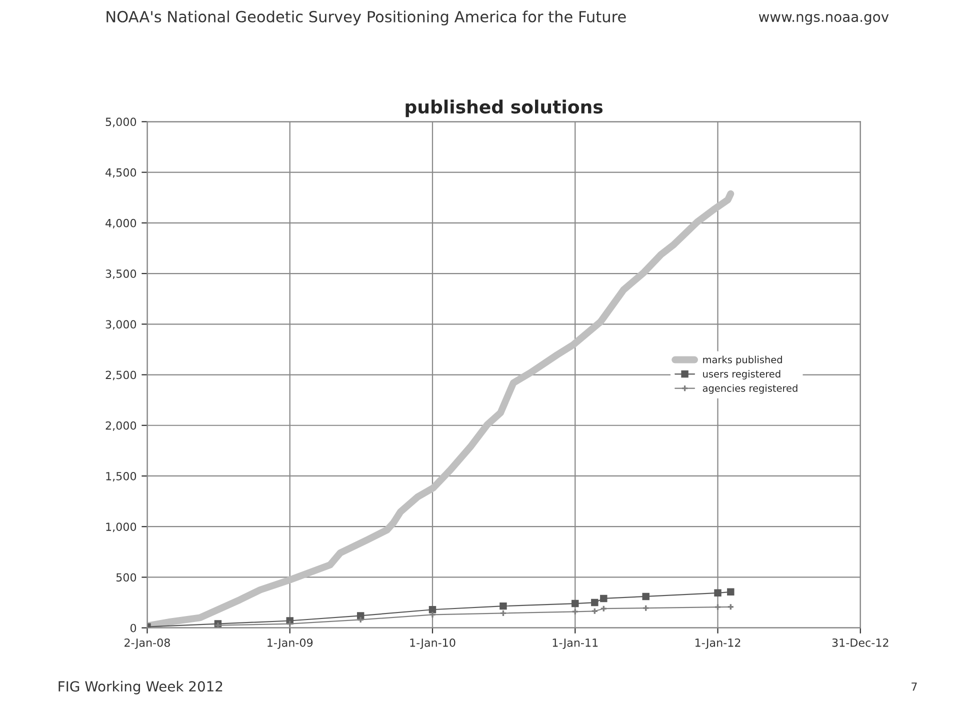  I want to click on y-tick-label: 4,000, so click(121, 223).